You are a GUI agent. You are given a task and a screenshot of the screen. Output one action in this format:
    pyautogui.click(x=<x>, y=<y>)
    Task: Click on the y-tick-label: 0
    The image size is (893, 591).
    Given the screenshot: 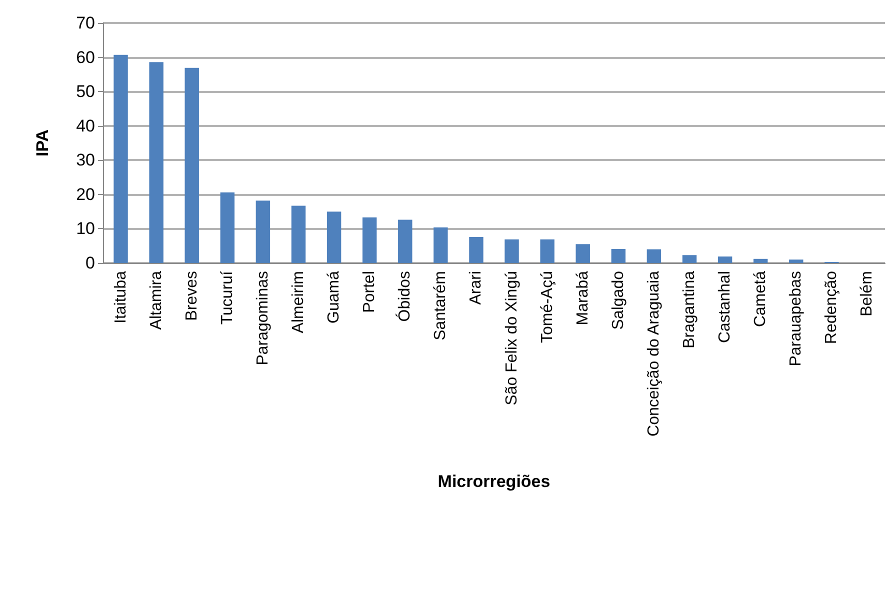 What is the action you would take?
    pyautogui.click(x=90, y=263)
    